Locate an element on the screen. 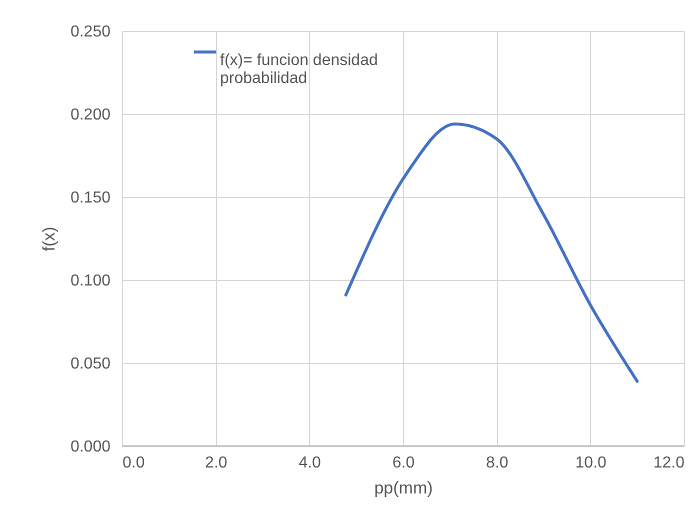 The image size is (690, 527). legend-label: f(x)= funcion densidad probabilidad is located at coordinates (299, 69).